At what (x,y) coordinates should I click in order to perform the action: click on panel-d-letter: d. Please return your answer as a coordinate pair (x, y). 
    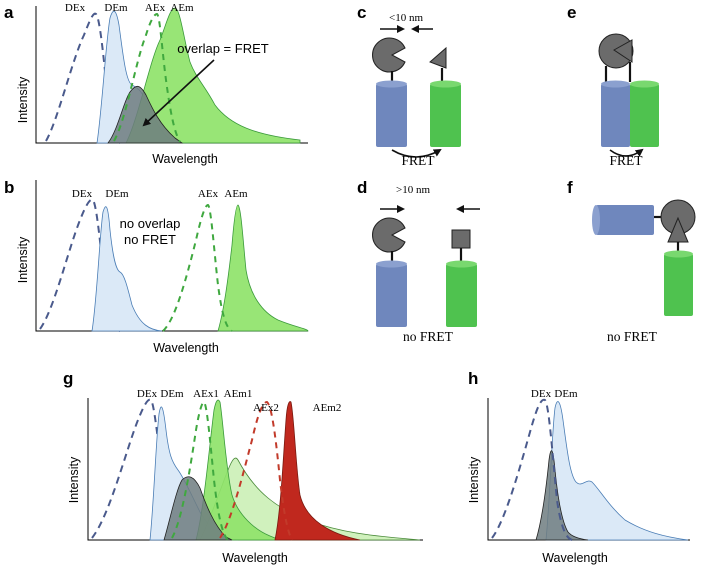
    Looking at the image, I should click on (362, 187).